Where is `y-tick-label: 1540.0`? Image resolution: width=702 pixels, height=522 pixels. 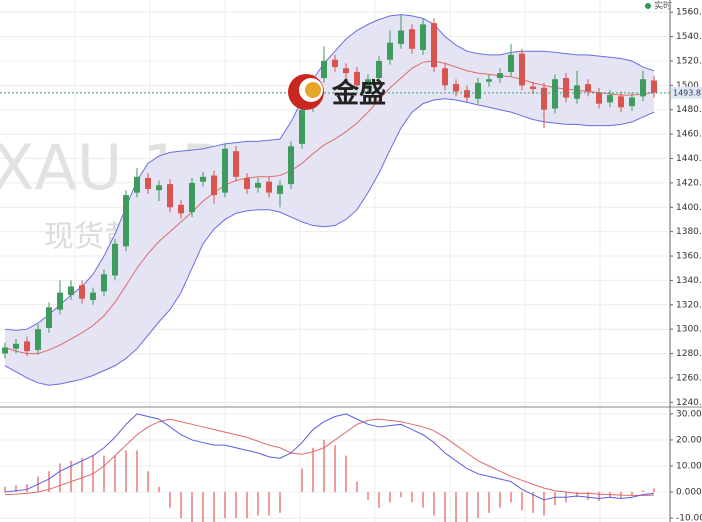
y-tick-label: 1540.0 is located at coordinates (689, 37).